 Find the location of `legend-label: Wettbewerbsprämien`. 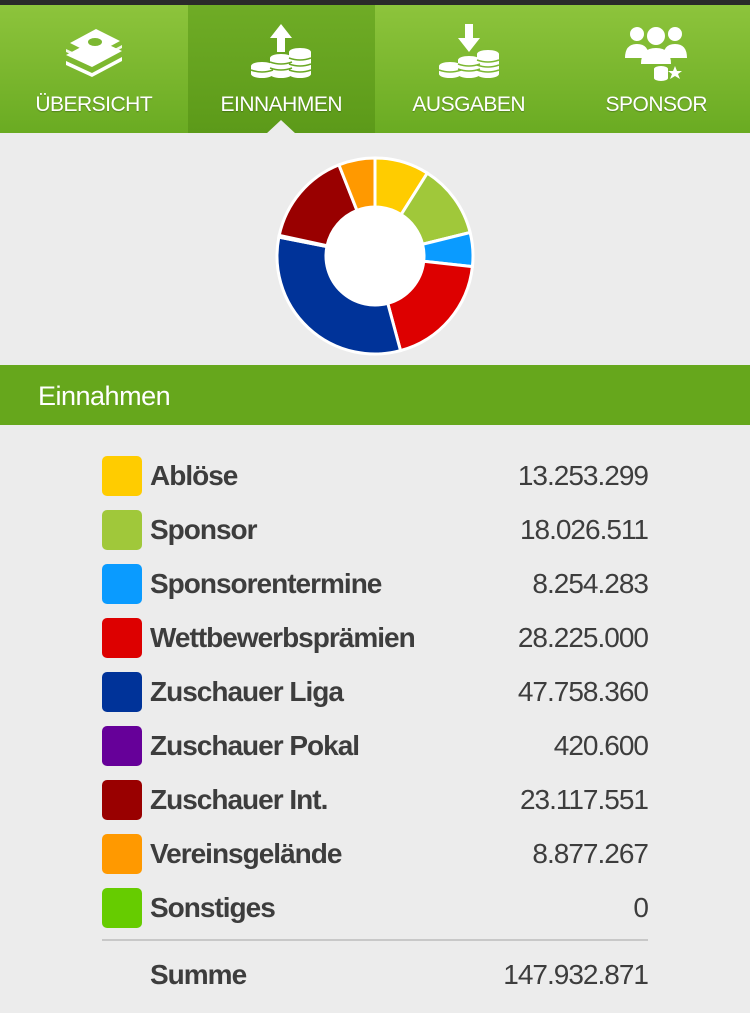

legend-label: Wettbewerbsprämien is located at coordinates (283, 637).